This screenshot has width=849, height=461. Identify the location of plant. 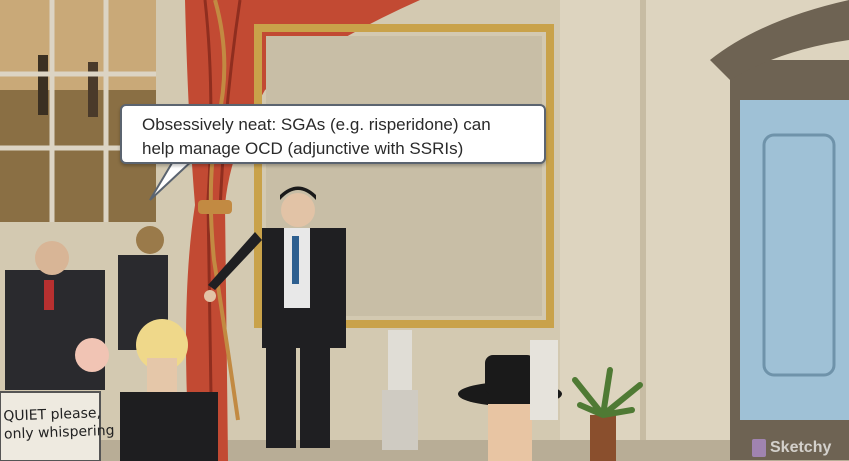
(607, 414).